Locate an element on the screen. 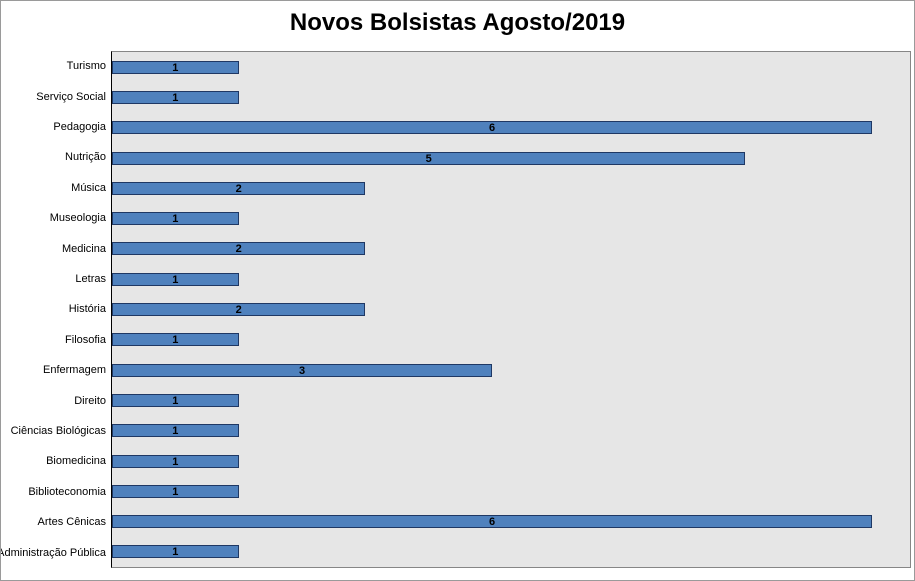 Image resolution: width=915 pixels, height=581 pixels. data-label: 5 is located at coordinates (428, 158).